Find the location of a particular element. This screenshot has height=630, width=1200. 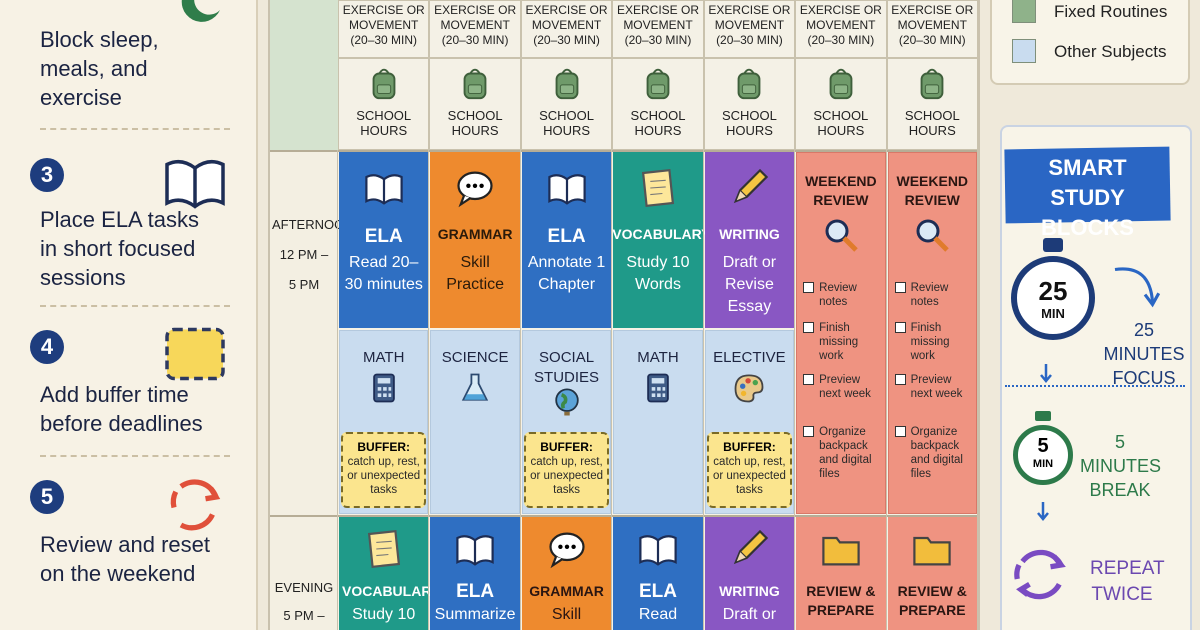

time-label: 5 PM is located at coordinates (304, 284).